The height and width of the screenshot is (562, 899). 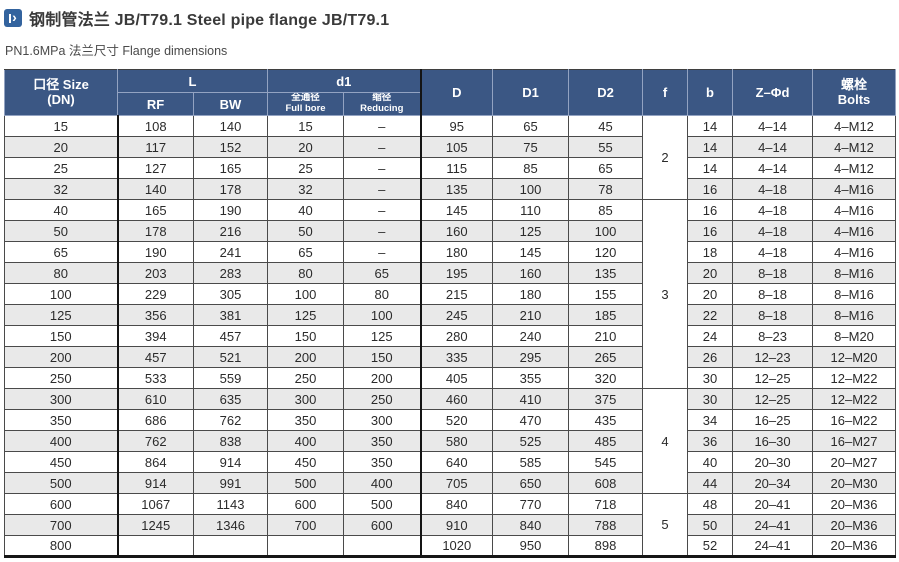 I want to click on cell-rf: 229, so click(x=155, y=294).